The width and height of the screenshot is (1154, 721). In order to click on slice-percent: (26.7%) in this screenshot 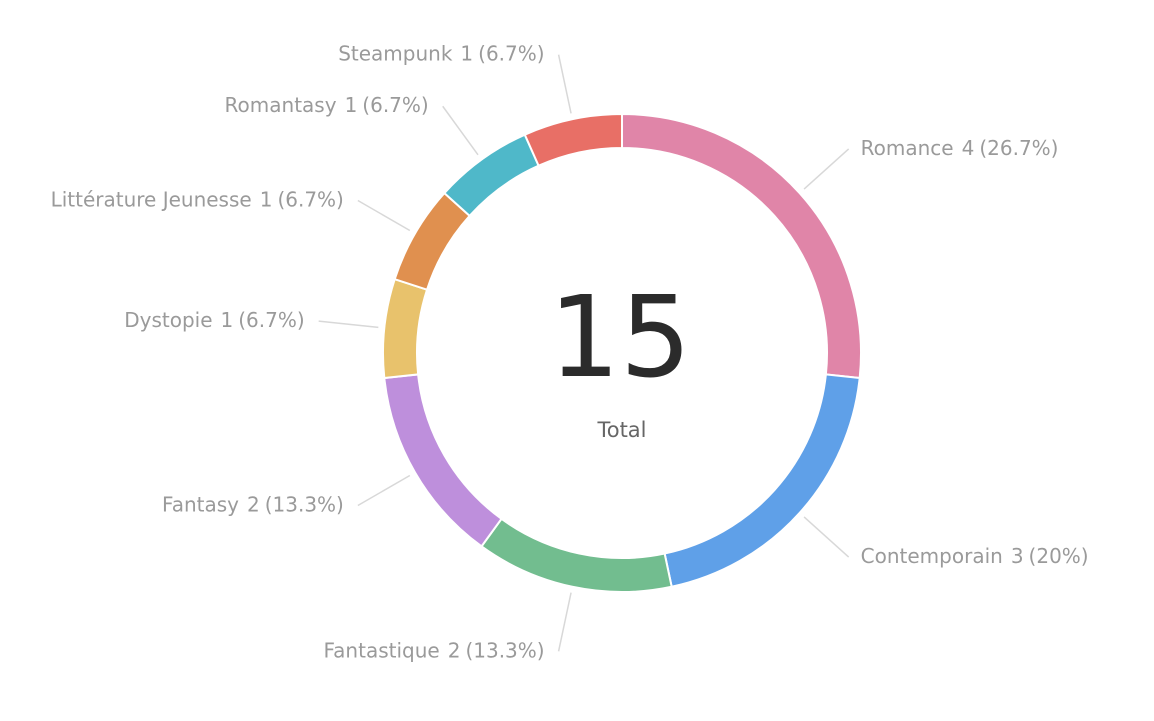, I will do `click(1018, 147)`.